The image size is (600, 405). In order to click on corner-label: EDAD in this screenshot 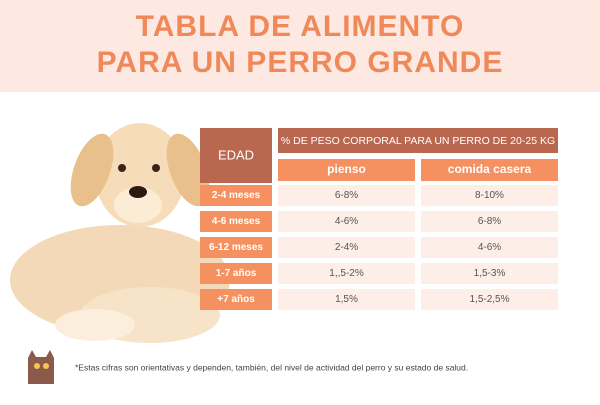, I will do `click(236, 154)`.